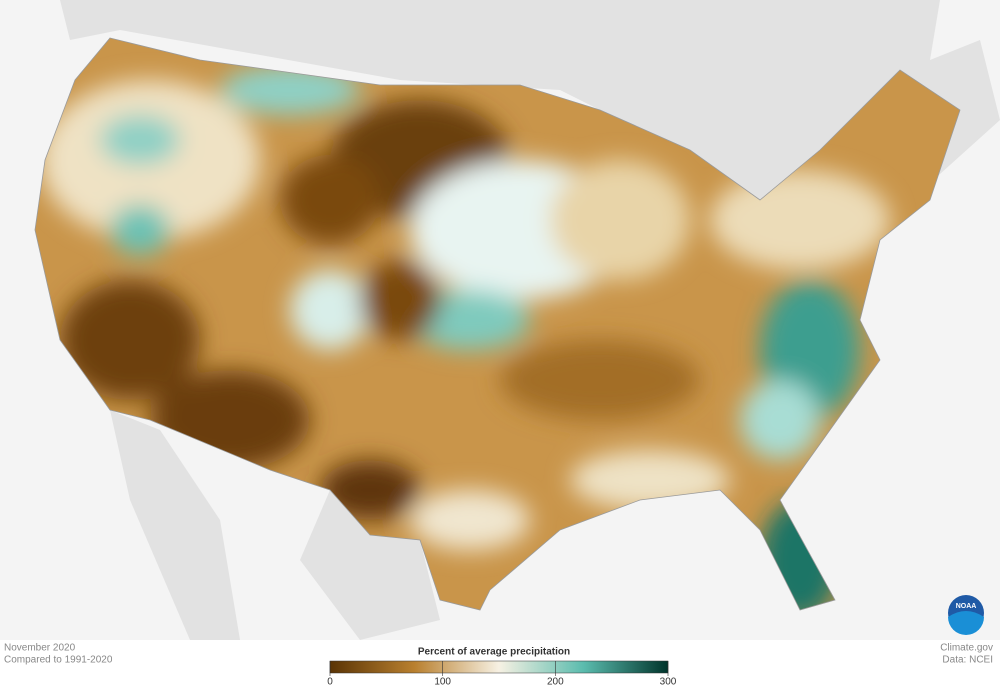 The height and width of the screenshot is (695, 1000). What do you see at coordinates (330, 682) in the screenshot?
I see `tick-label: 0` at bounding box center [330, 682].